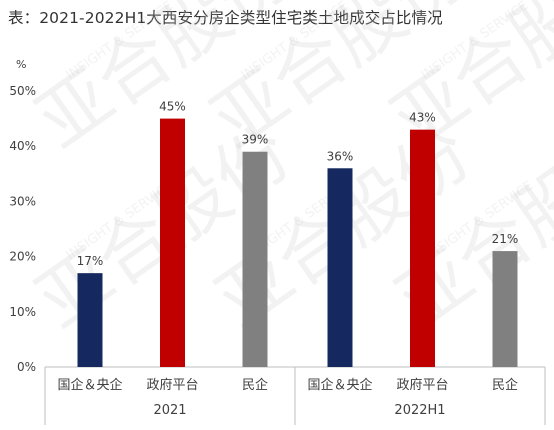  I want to click on y-tick-label: 10%, so click(22, 312).